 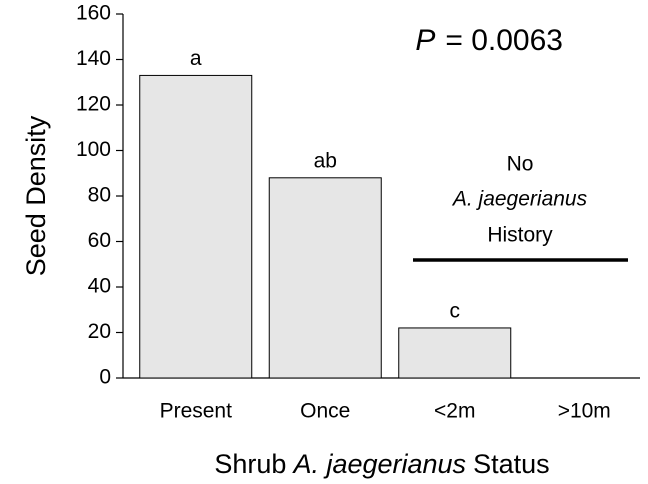 I want to click on x-tick-label: Present, so click(x=196, y=411).